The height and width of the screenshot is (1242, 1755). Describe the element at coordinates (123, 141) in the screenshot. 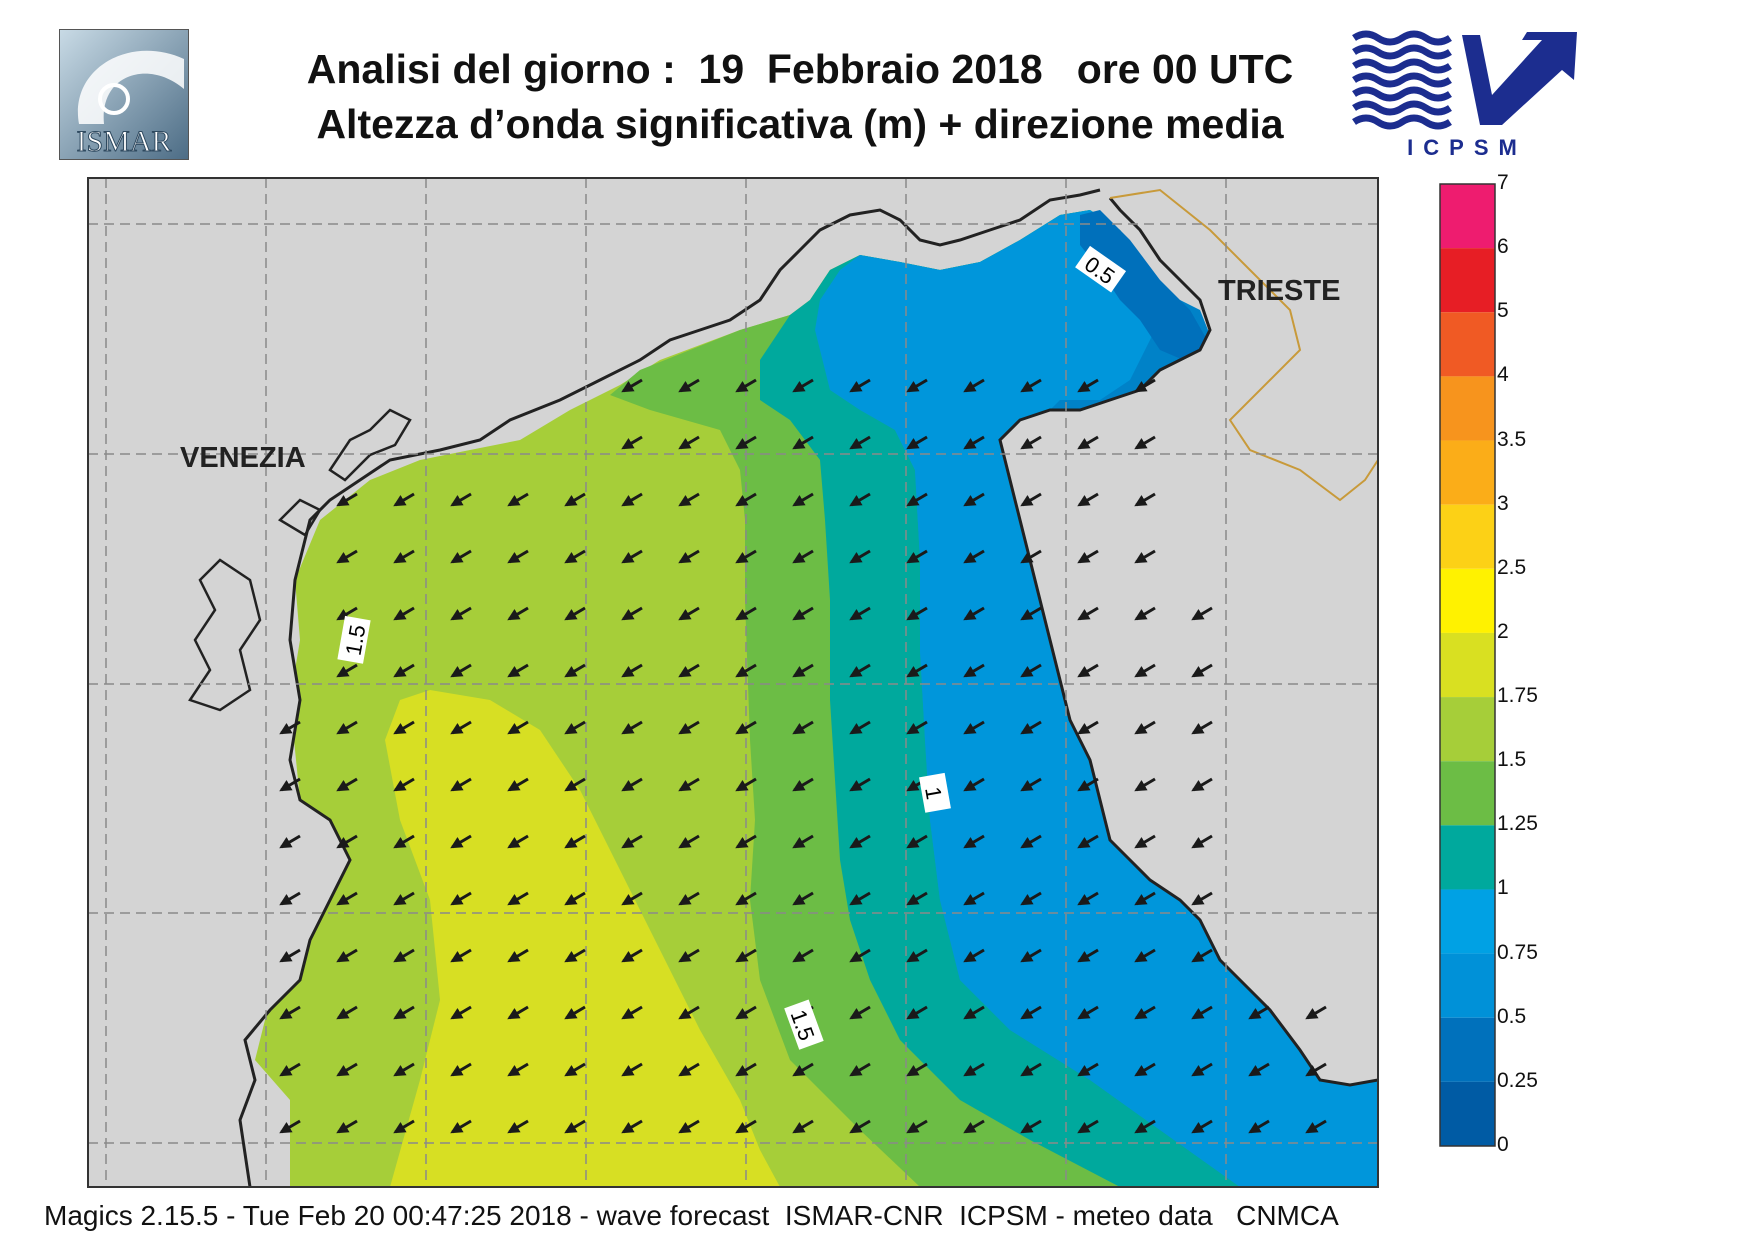

I see `svg-text: ISMAR` at that location.